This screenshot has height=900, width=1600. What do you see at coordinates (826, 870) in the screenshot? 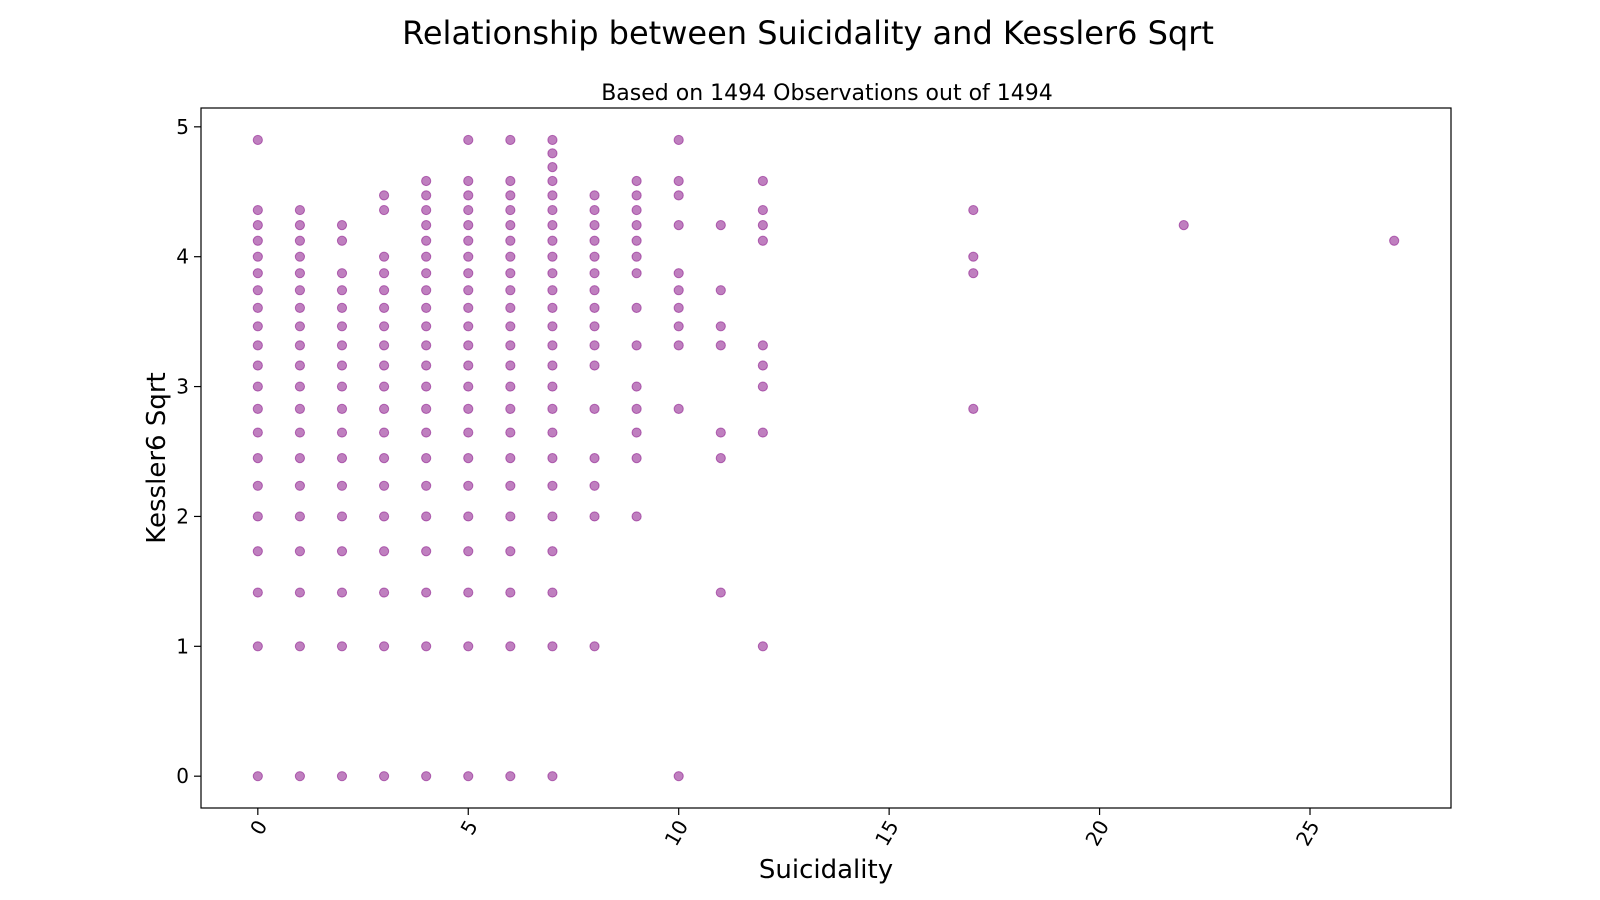
I see `x-axis-label: Suicidality` at bounding box center [826, 870].